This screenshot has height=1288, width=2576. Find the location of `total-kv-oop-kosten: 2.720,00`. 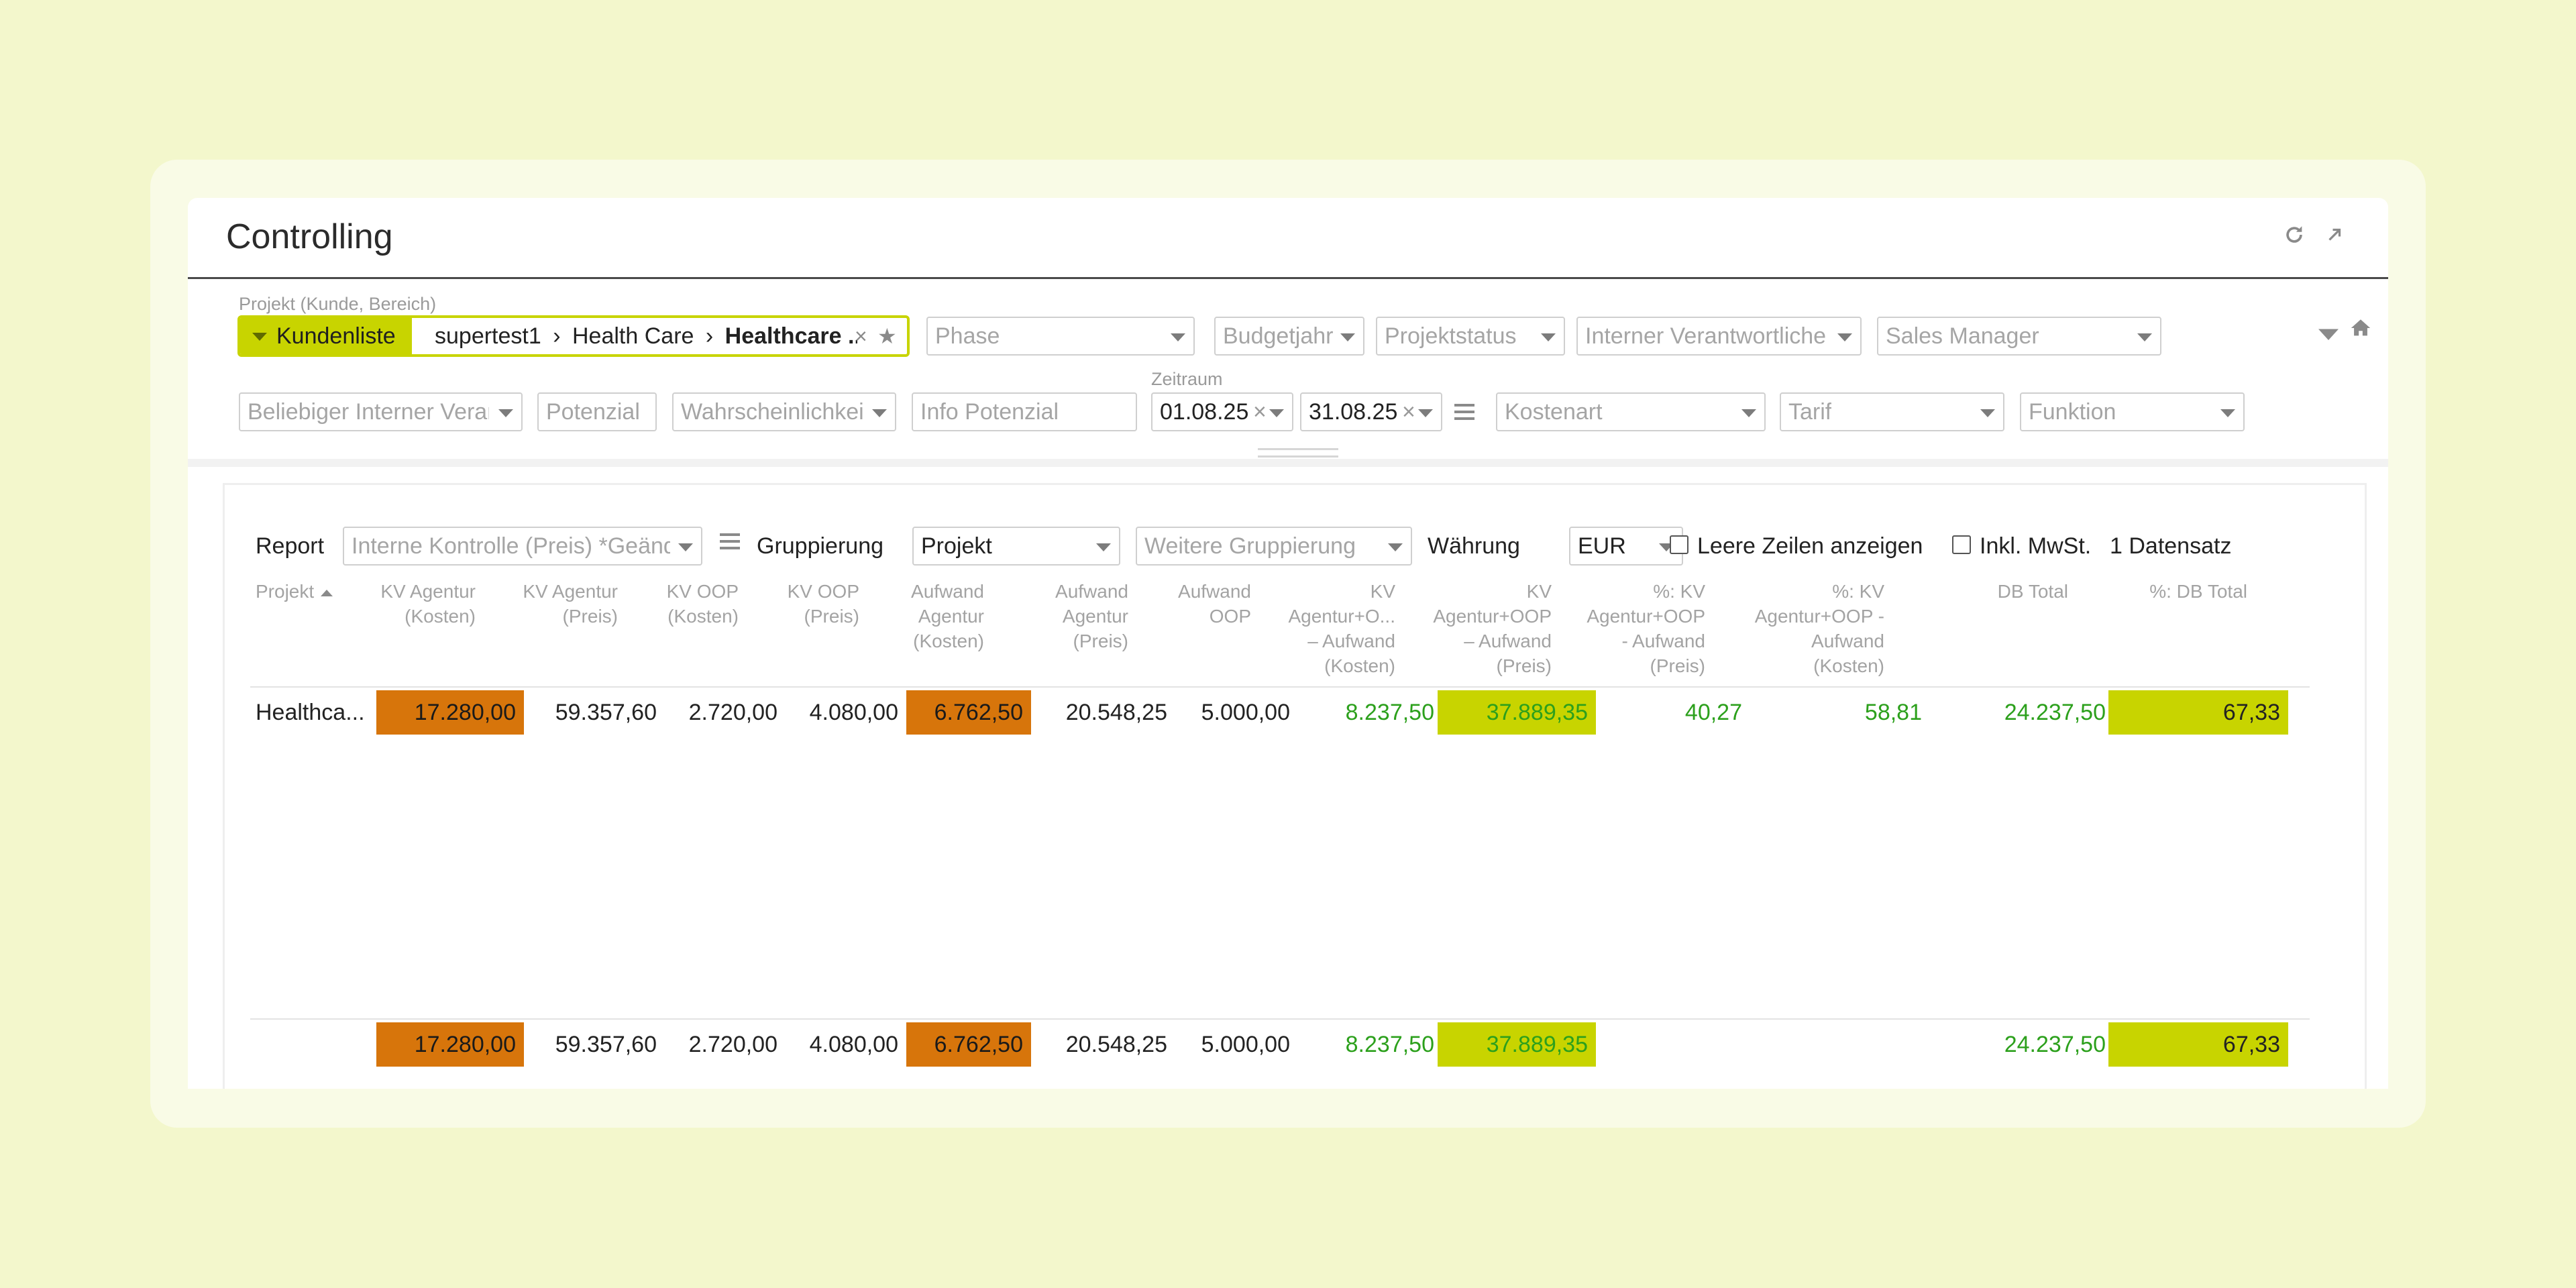

total-kv-oop-kosten: 2.720,00 is located at coordinates (732, 1044).